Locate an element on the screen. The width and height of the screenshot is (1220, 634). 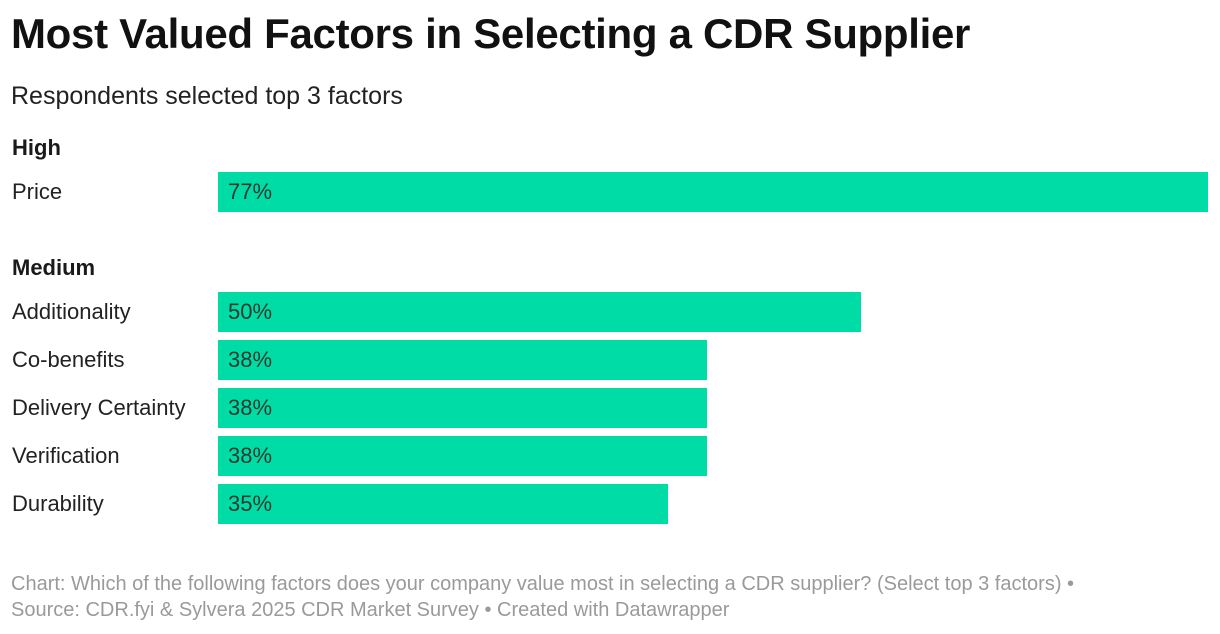
bar-additionality is located at coordinates (539, 312).